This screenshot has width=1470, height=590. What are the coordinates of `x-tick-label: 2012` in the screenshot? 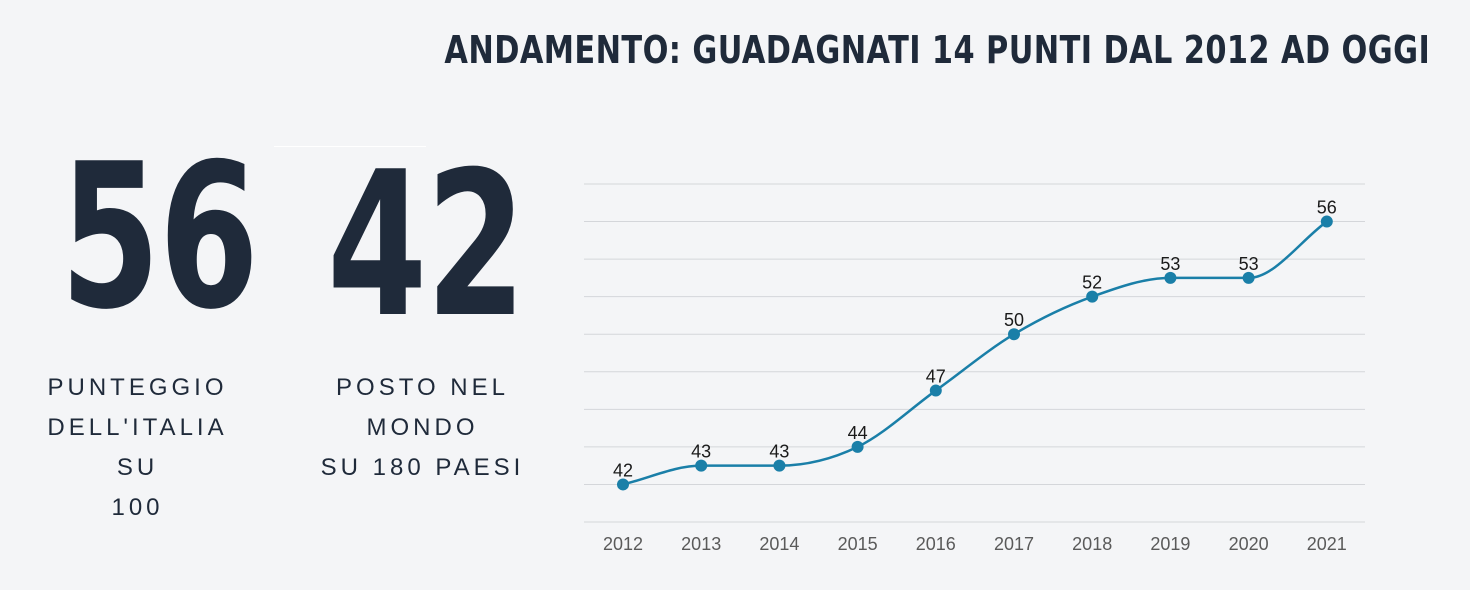 It's located at (623, 544).